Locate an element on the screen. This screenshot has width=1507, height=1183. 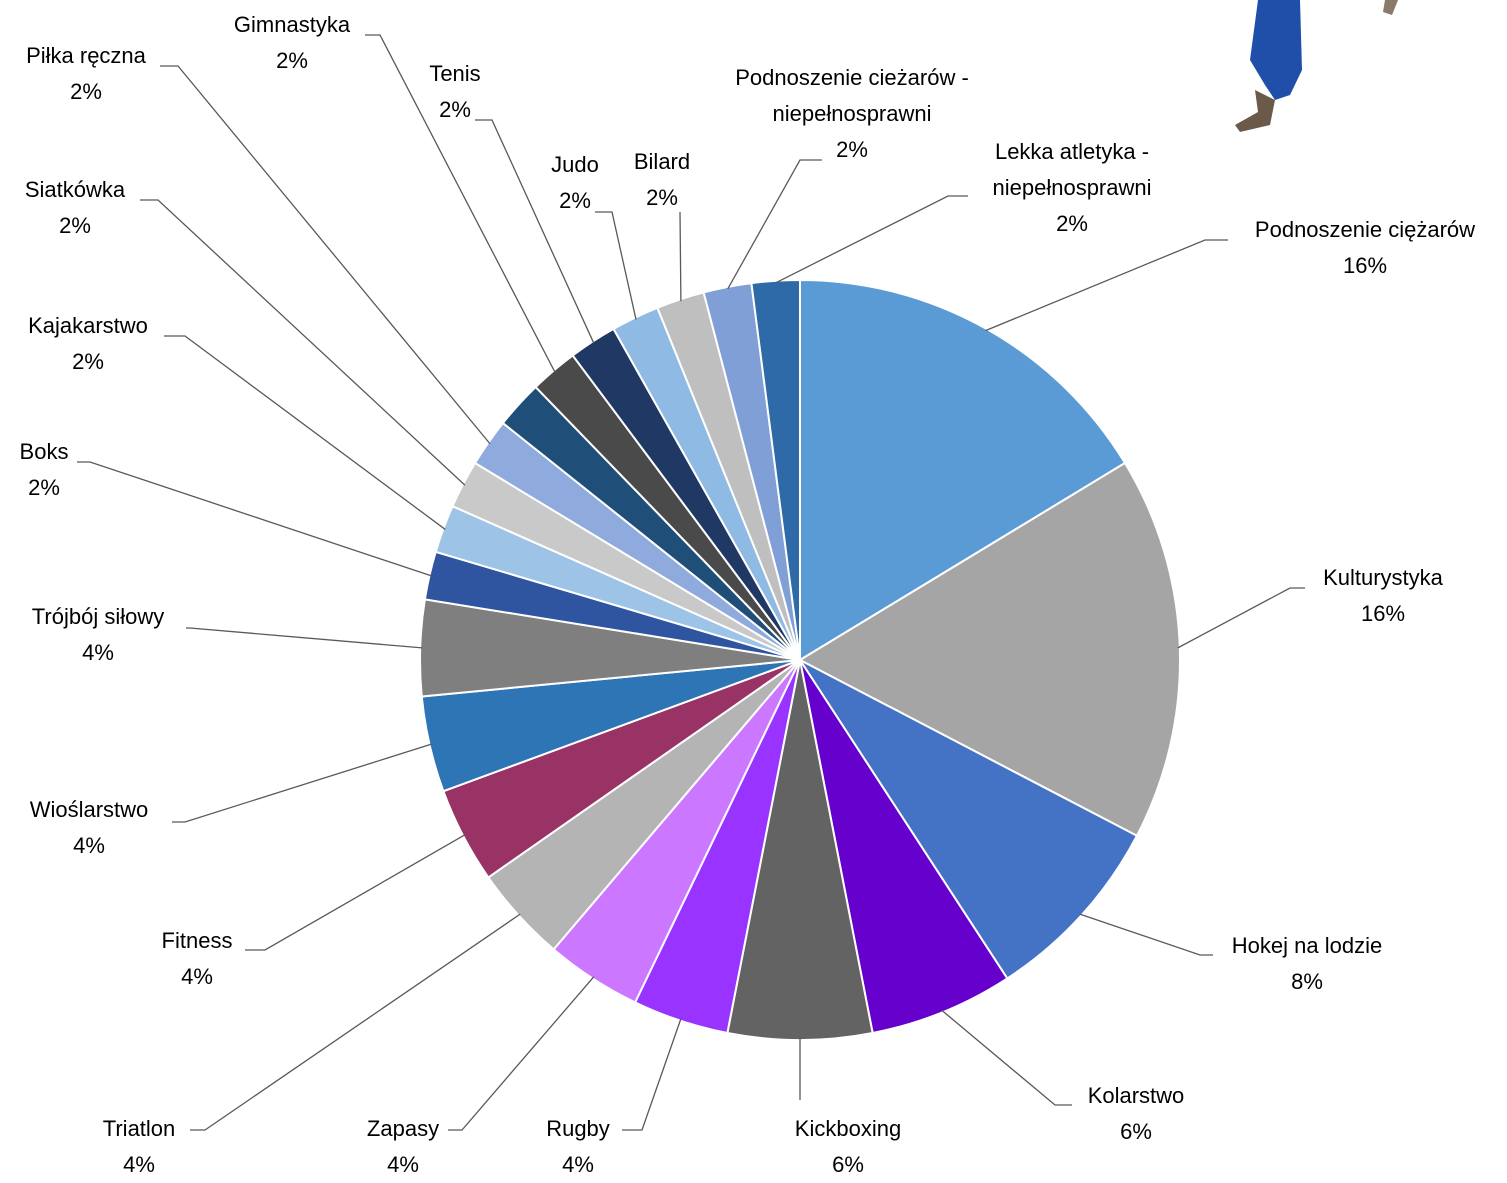
data-label: Kolarstwo 6% is located at coordinates (1136, 1114).